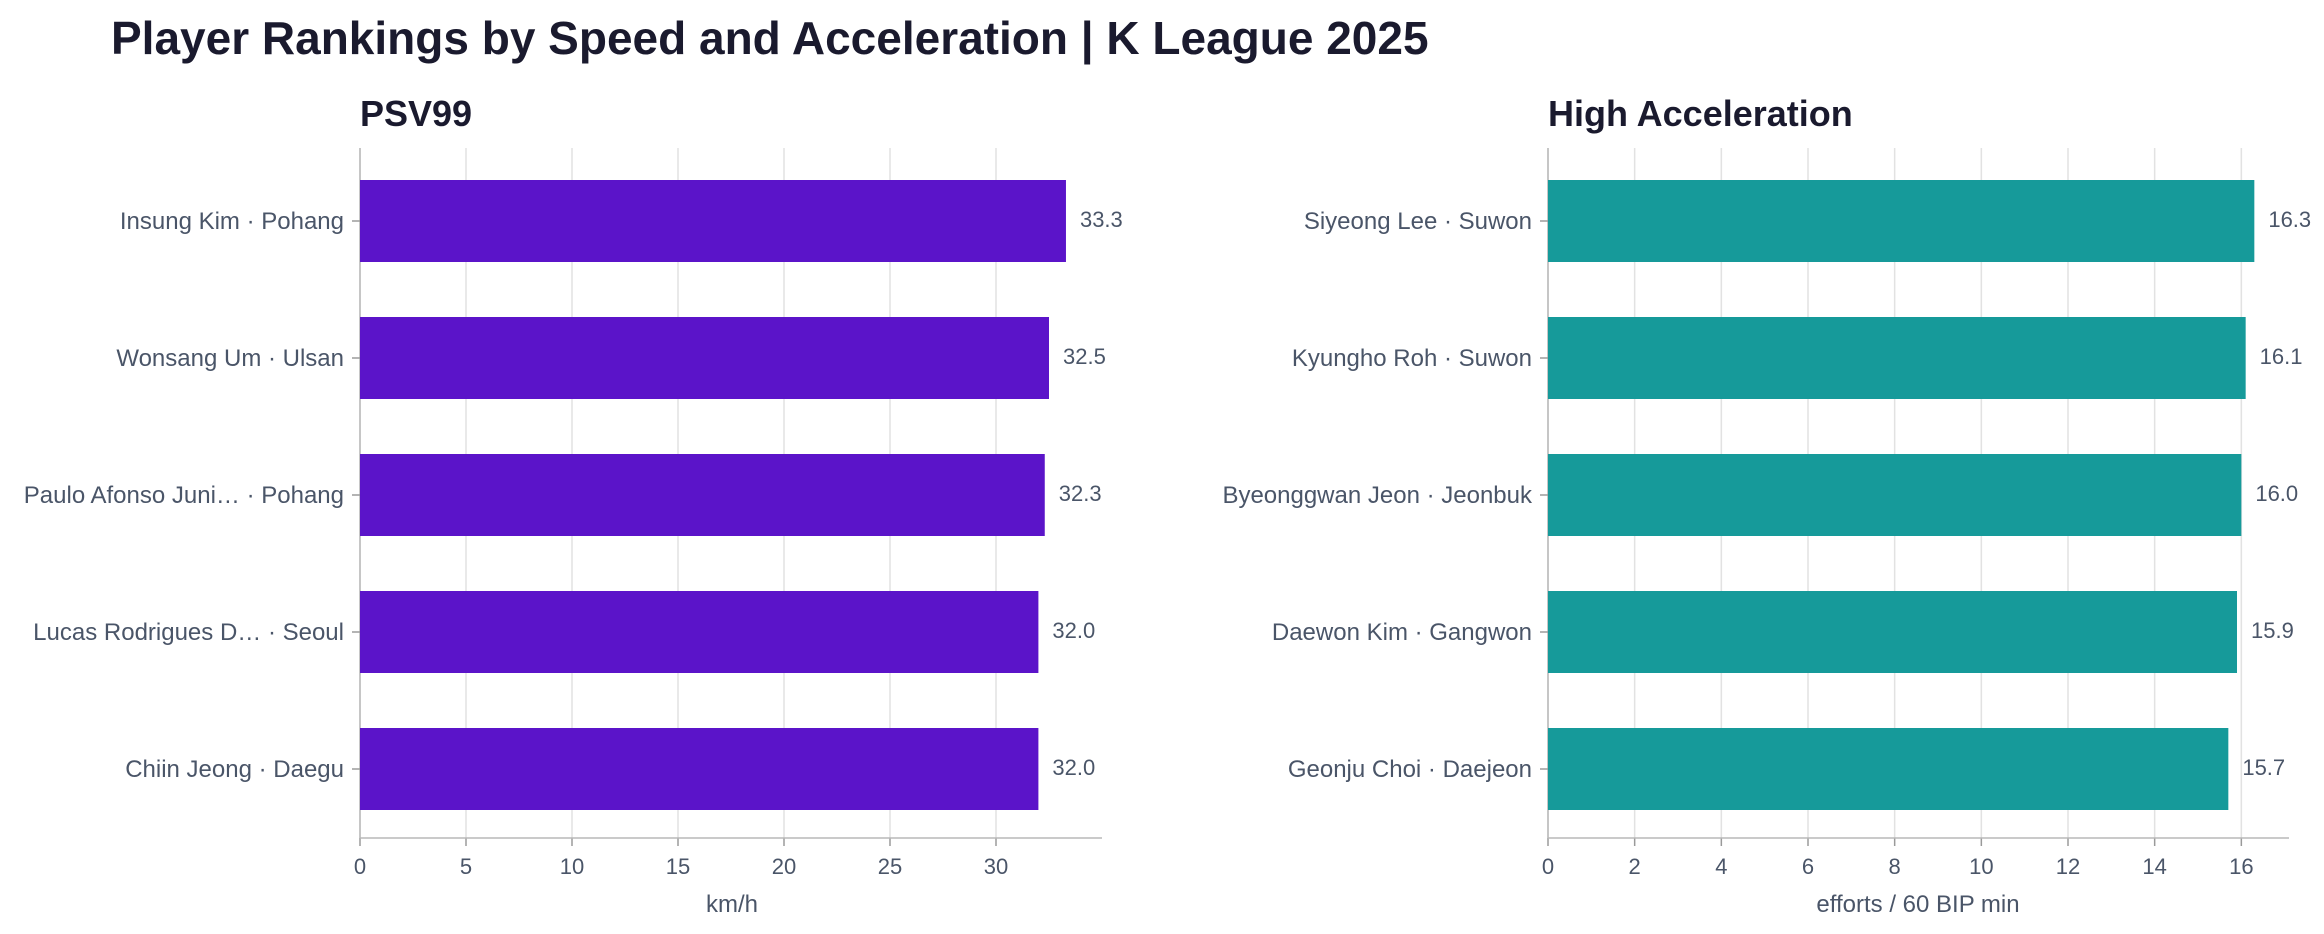  I want to click on x-tick-label: 12, so click(2068, 866).